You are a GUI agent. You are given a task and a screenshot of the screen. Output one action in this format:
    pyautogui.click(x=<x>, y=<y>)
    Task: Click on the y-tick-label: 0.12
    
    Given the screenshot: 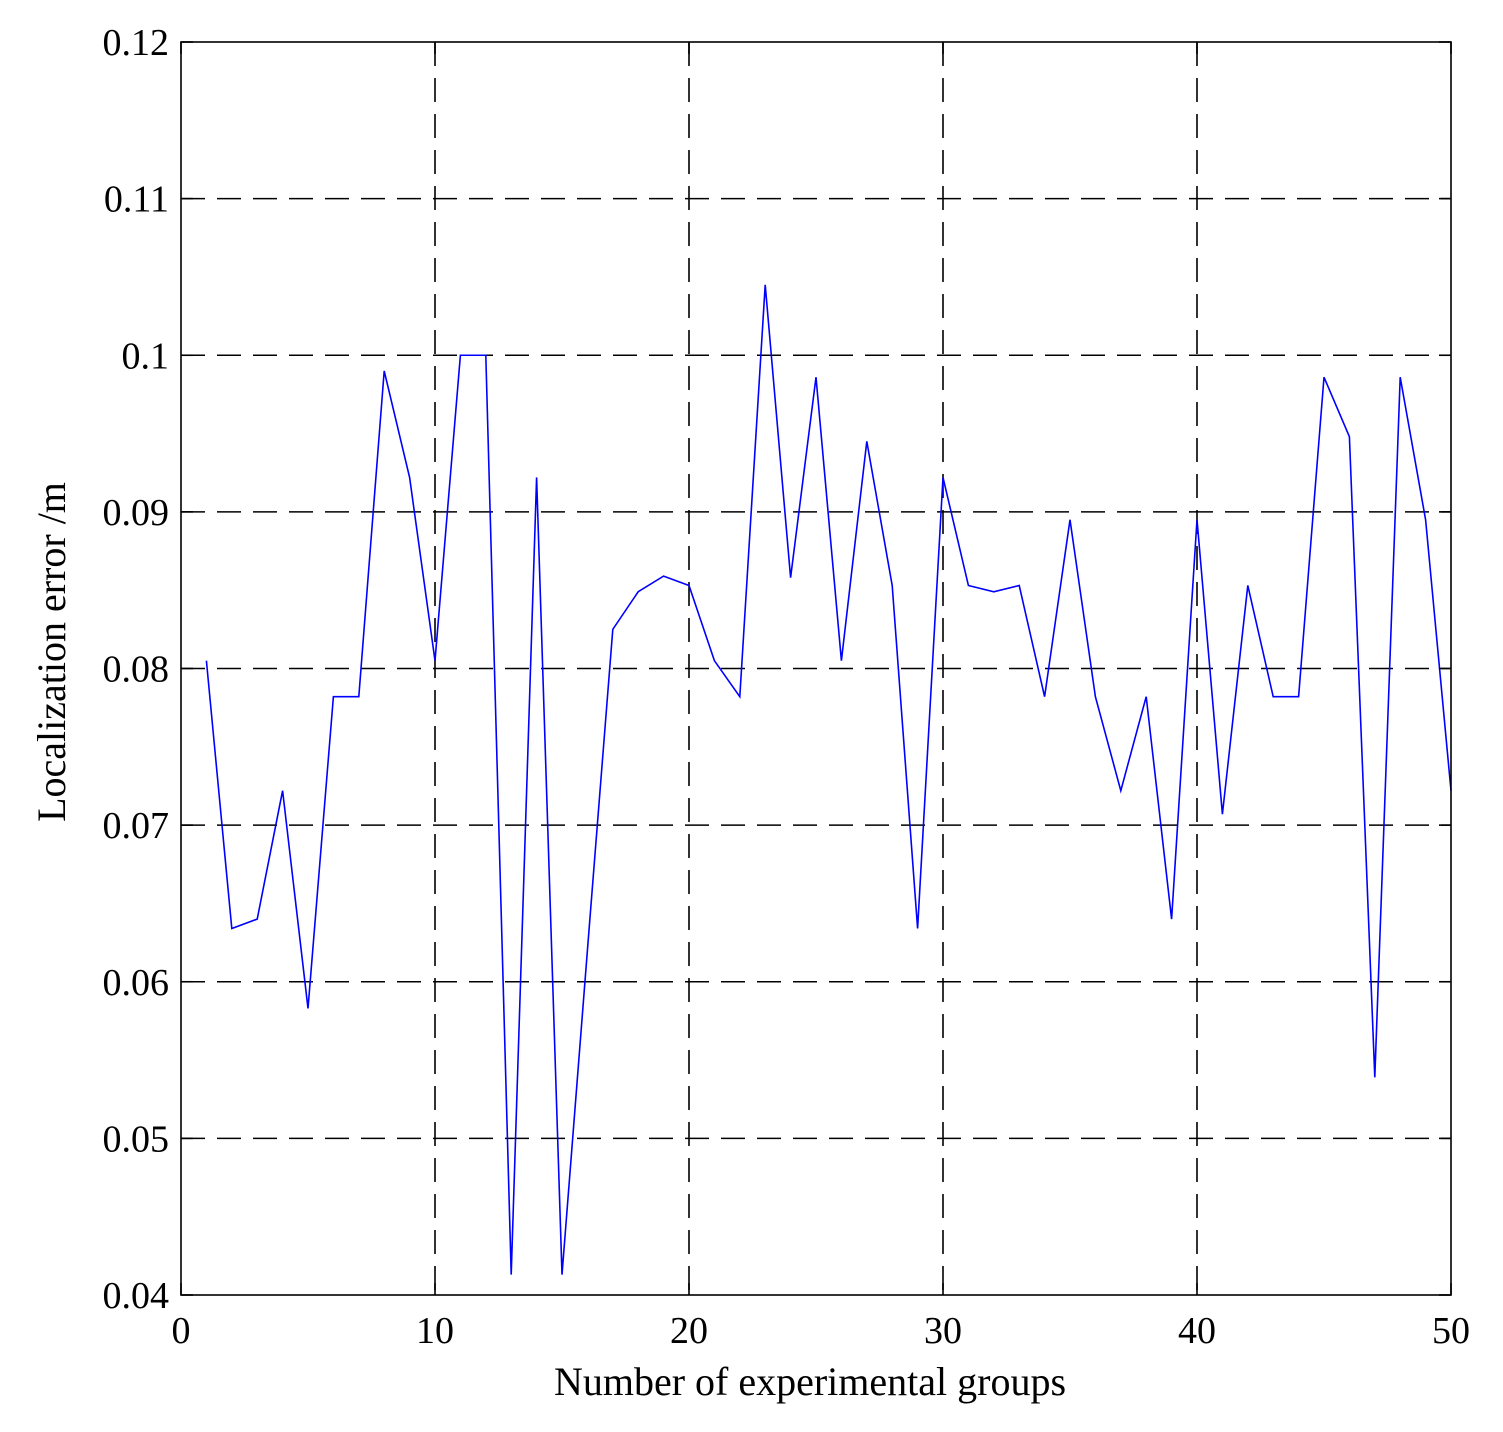 What is the action you would take?
    pyautogui.click(x=136, y=43)
    